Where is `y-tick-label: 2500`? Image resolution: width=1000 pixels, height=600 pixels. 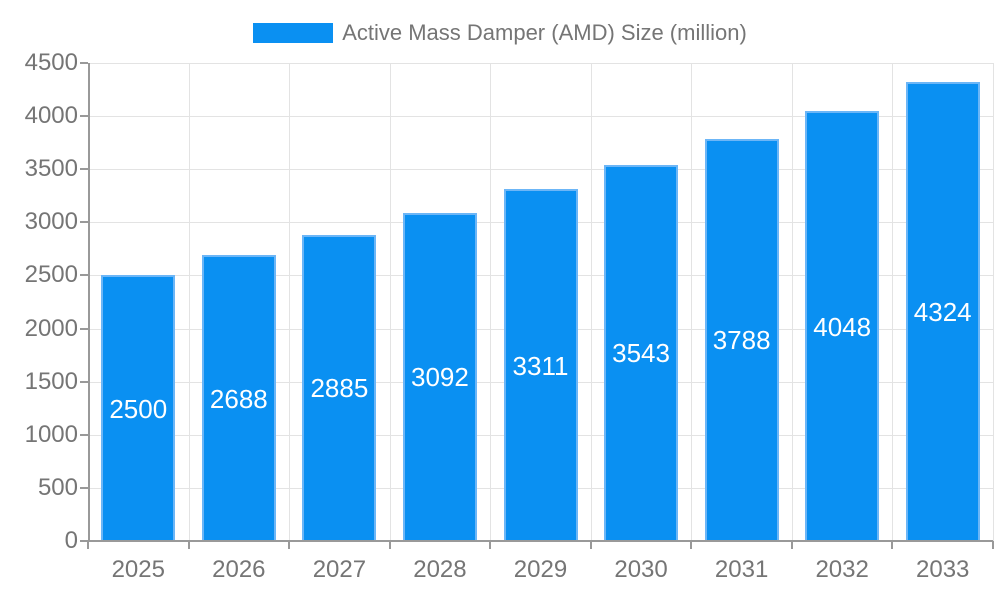 y-tick-label: 2500 is located at coordinates (51, 275).